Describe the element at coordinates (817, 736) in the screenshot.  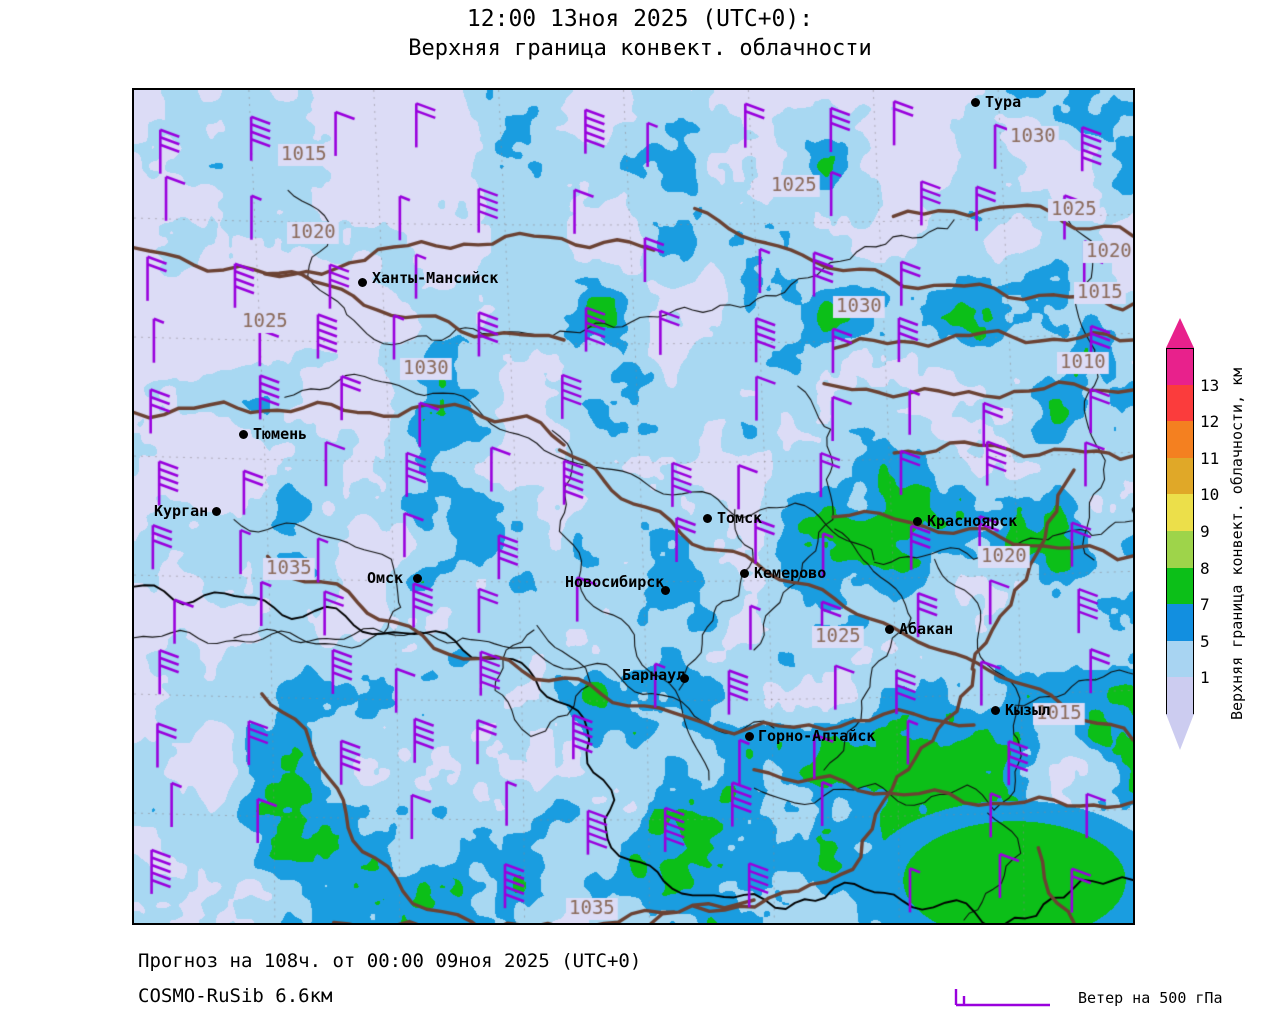
I see `city-label: Горно-Алтайск` at that location.